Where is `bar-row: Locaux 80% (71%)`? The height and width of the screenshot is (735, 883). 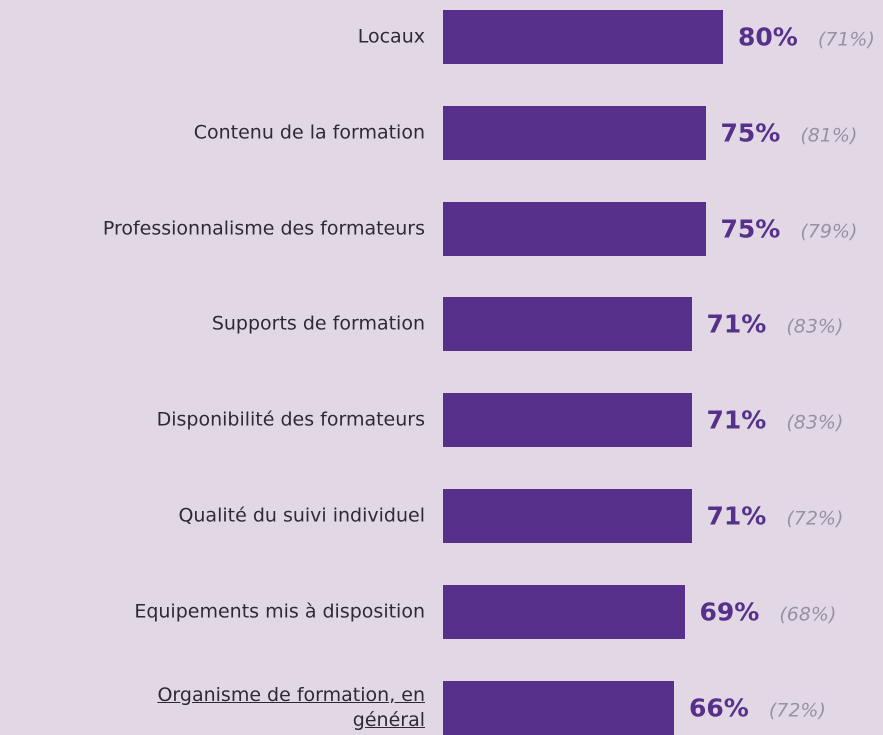 bar-row: Locaux 80% (71%) is located at coordinates (441, 37).